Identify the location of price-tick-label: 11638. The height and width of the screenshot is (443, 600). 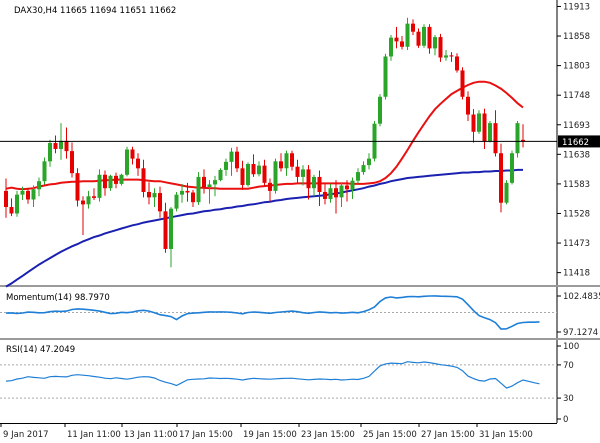
(576, 155).